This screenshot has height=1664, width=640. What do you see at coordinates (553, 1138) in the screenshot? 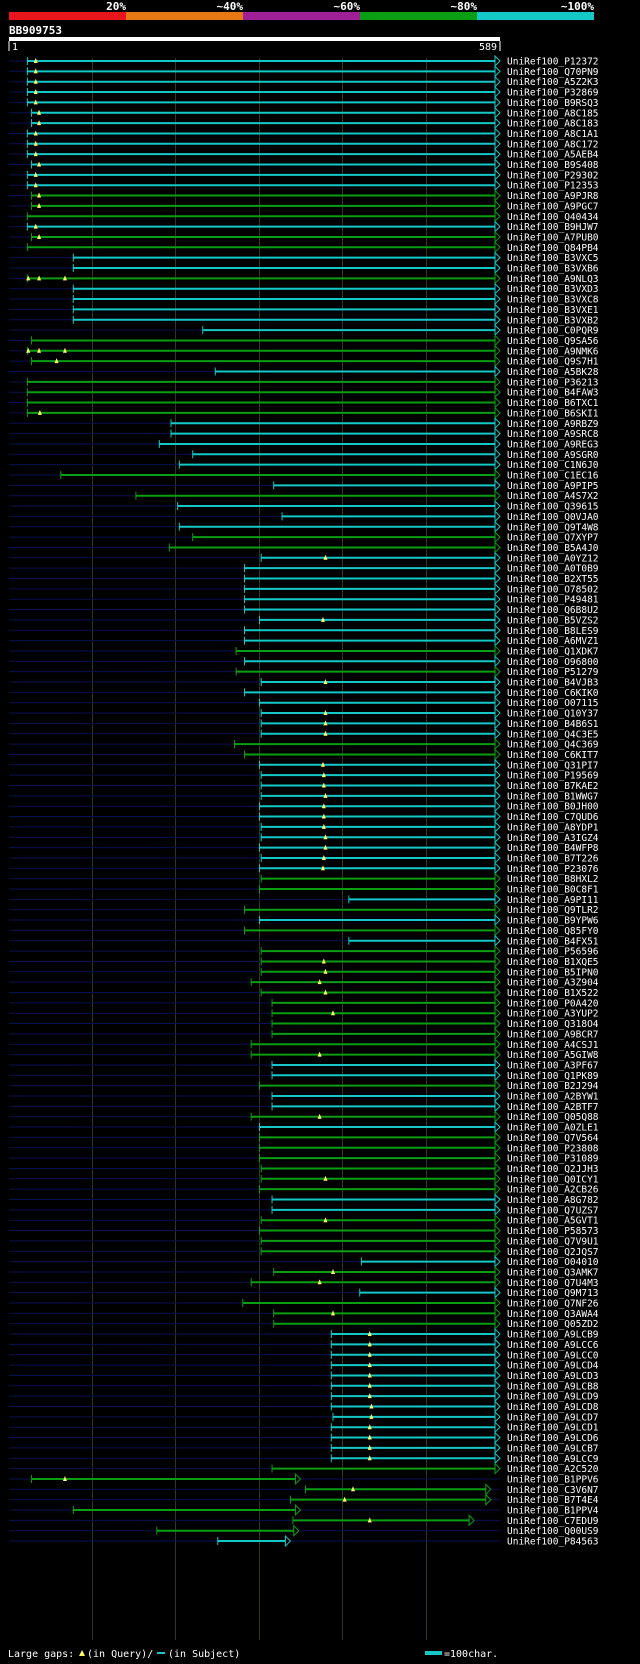
I see `hit-label: UniRef100_Q7V564` at bounding box center [553, 1138].